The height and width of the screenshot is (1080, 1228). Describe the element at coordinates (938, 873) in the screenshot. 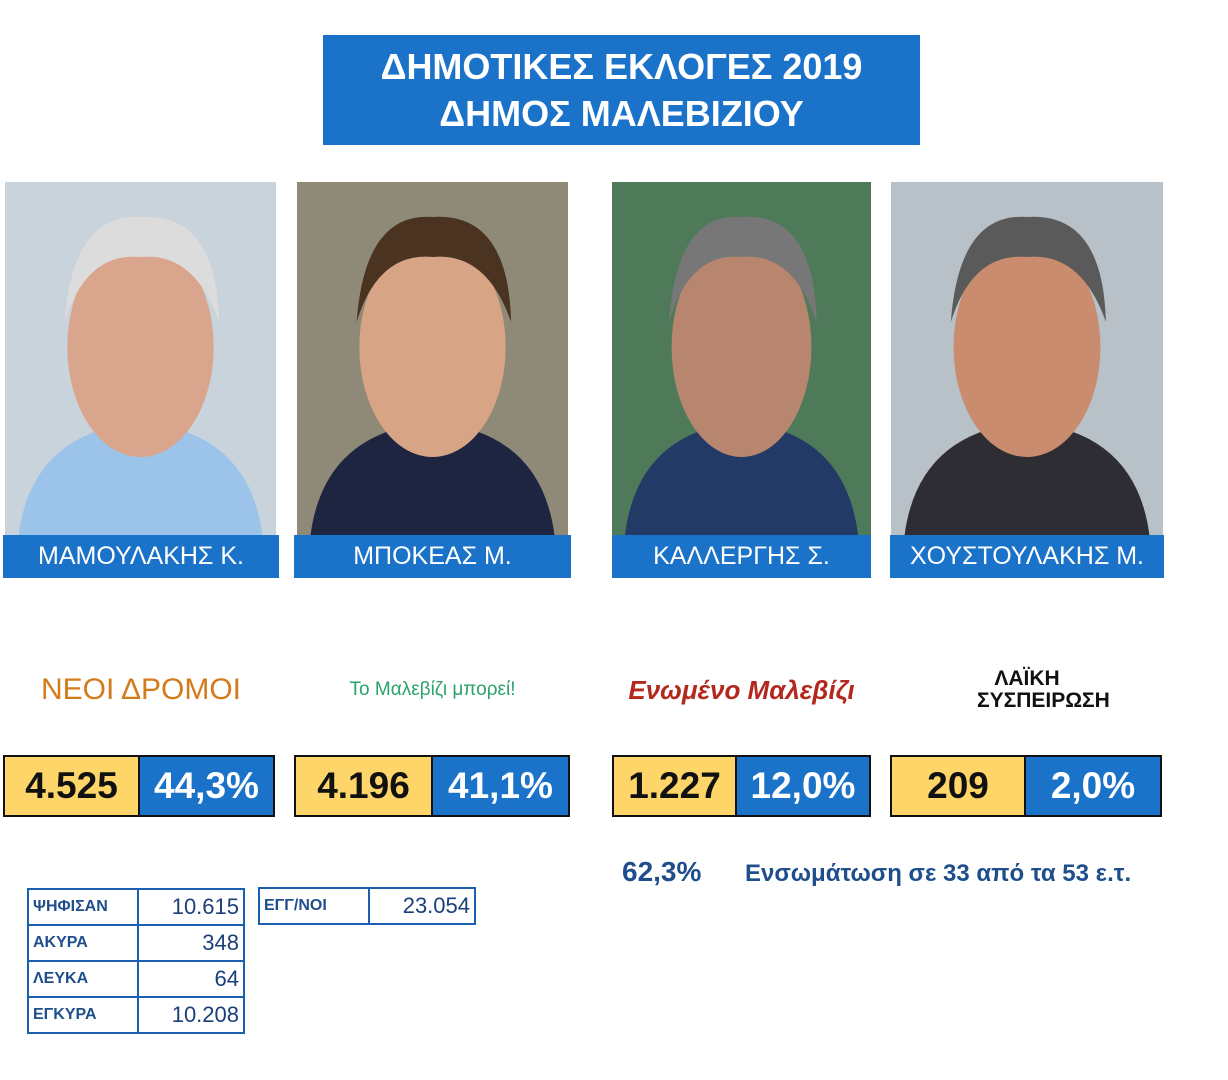

I see `counting-text: Ενσωμάτωση σε 33 από τα 53 ε.τ.` at that location.